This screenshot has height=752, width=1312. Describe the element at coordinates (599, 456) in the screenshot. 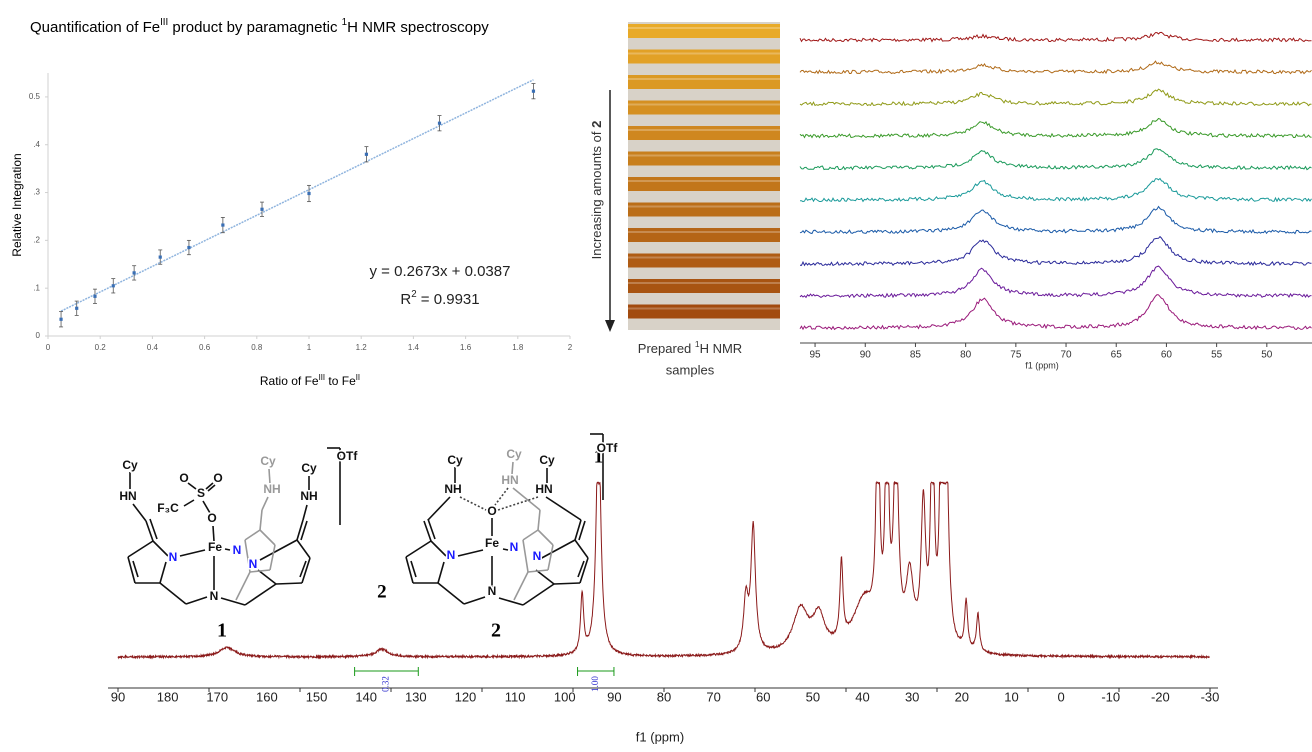

I see `peak-label: 1` at that location.